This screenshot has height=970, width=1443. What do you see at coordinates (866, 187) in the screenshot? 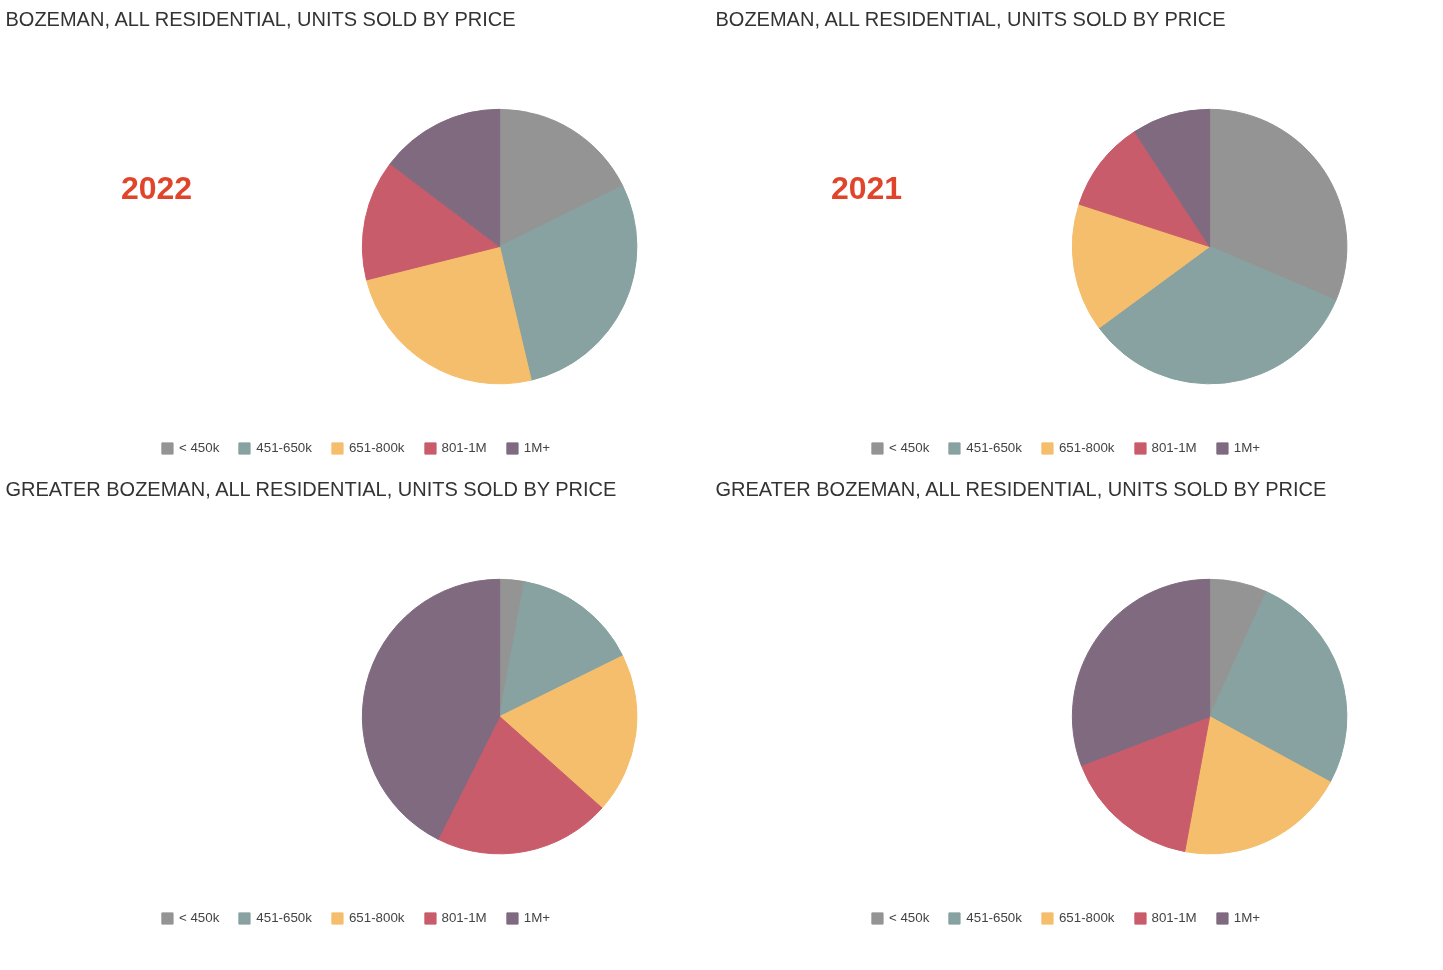
I see `text: 2021` at bounding box center [866, 187].